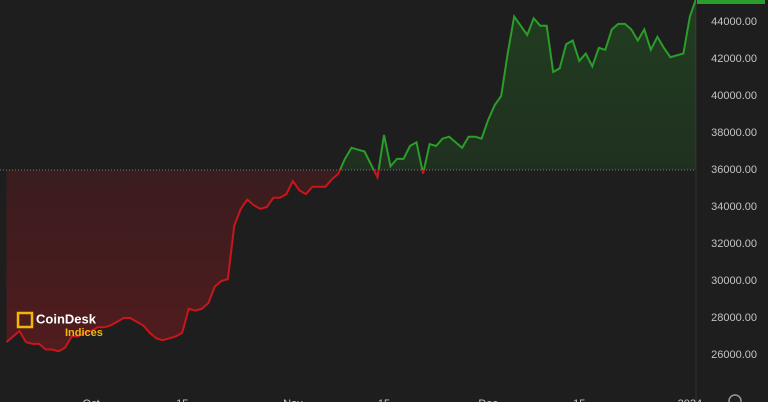 The image size is (768, 402). Describe the element at coordinates (734, 170) in the screenshot. I see `y-tick-label: 36000.00` at that location.